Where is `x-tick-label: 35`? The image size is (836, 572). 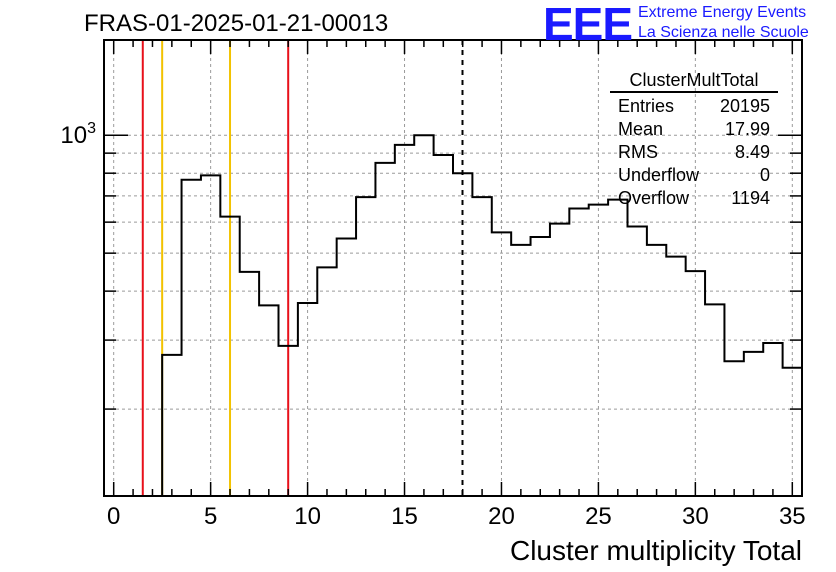 x-tick-label: 35 is located at coordinates (792, 516).